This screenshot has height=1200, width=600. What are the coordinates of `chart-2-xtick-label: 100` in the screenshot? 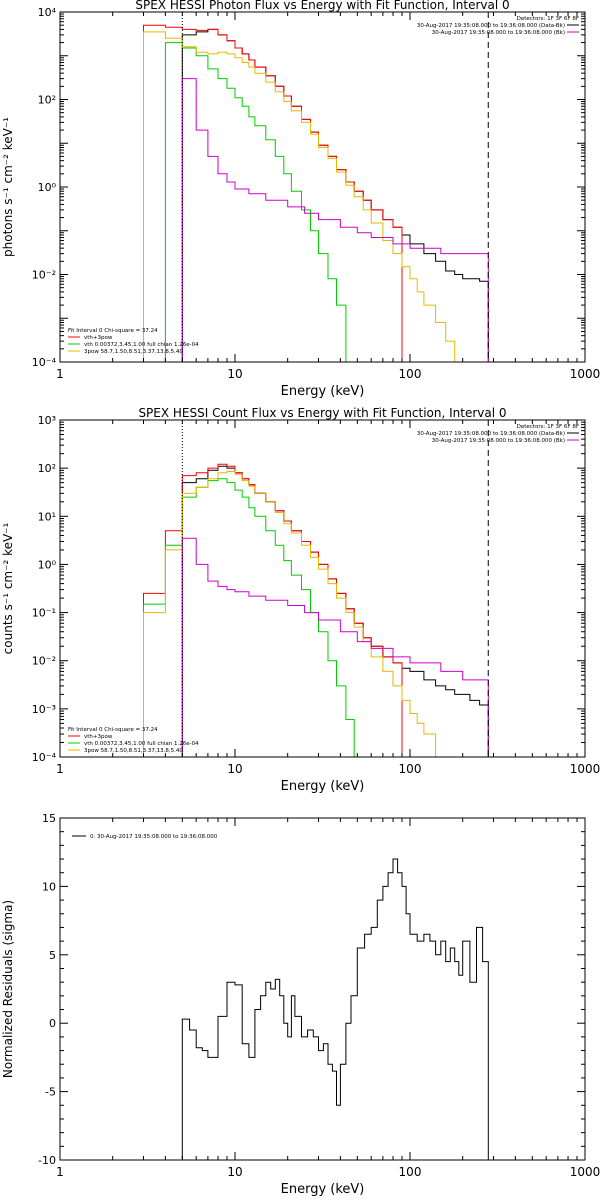 It's located at (410, 1172).